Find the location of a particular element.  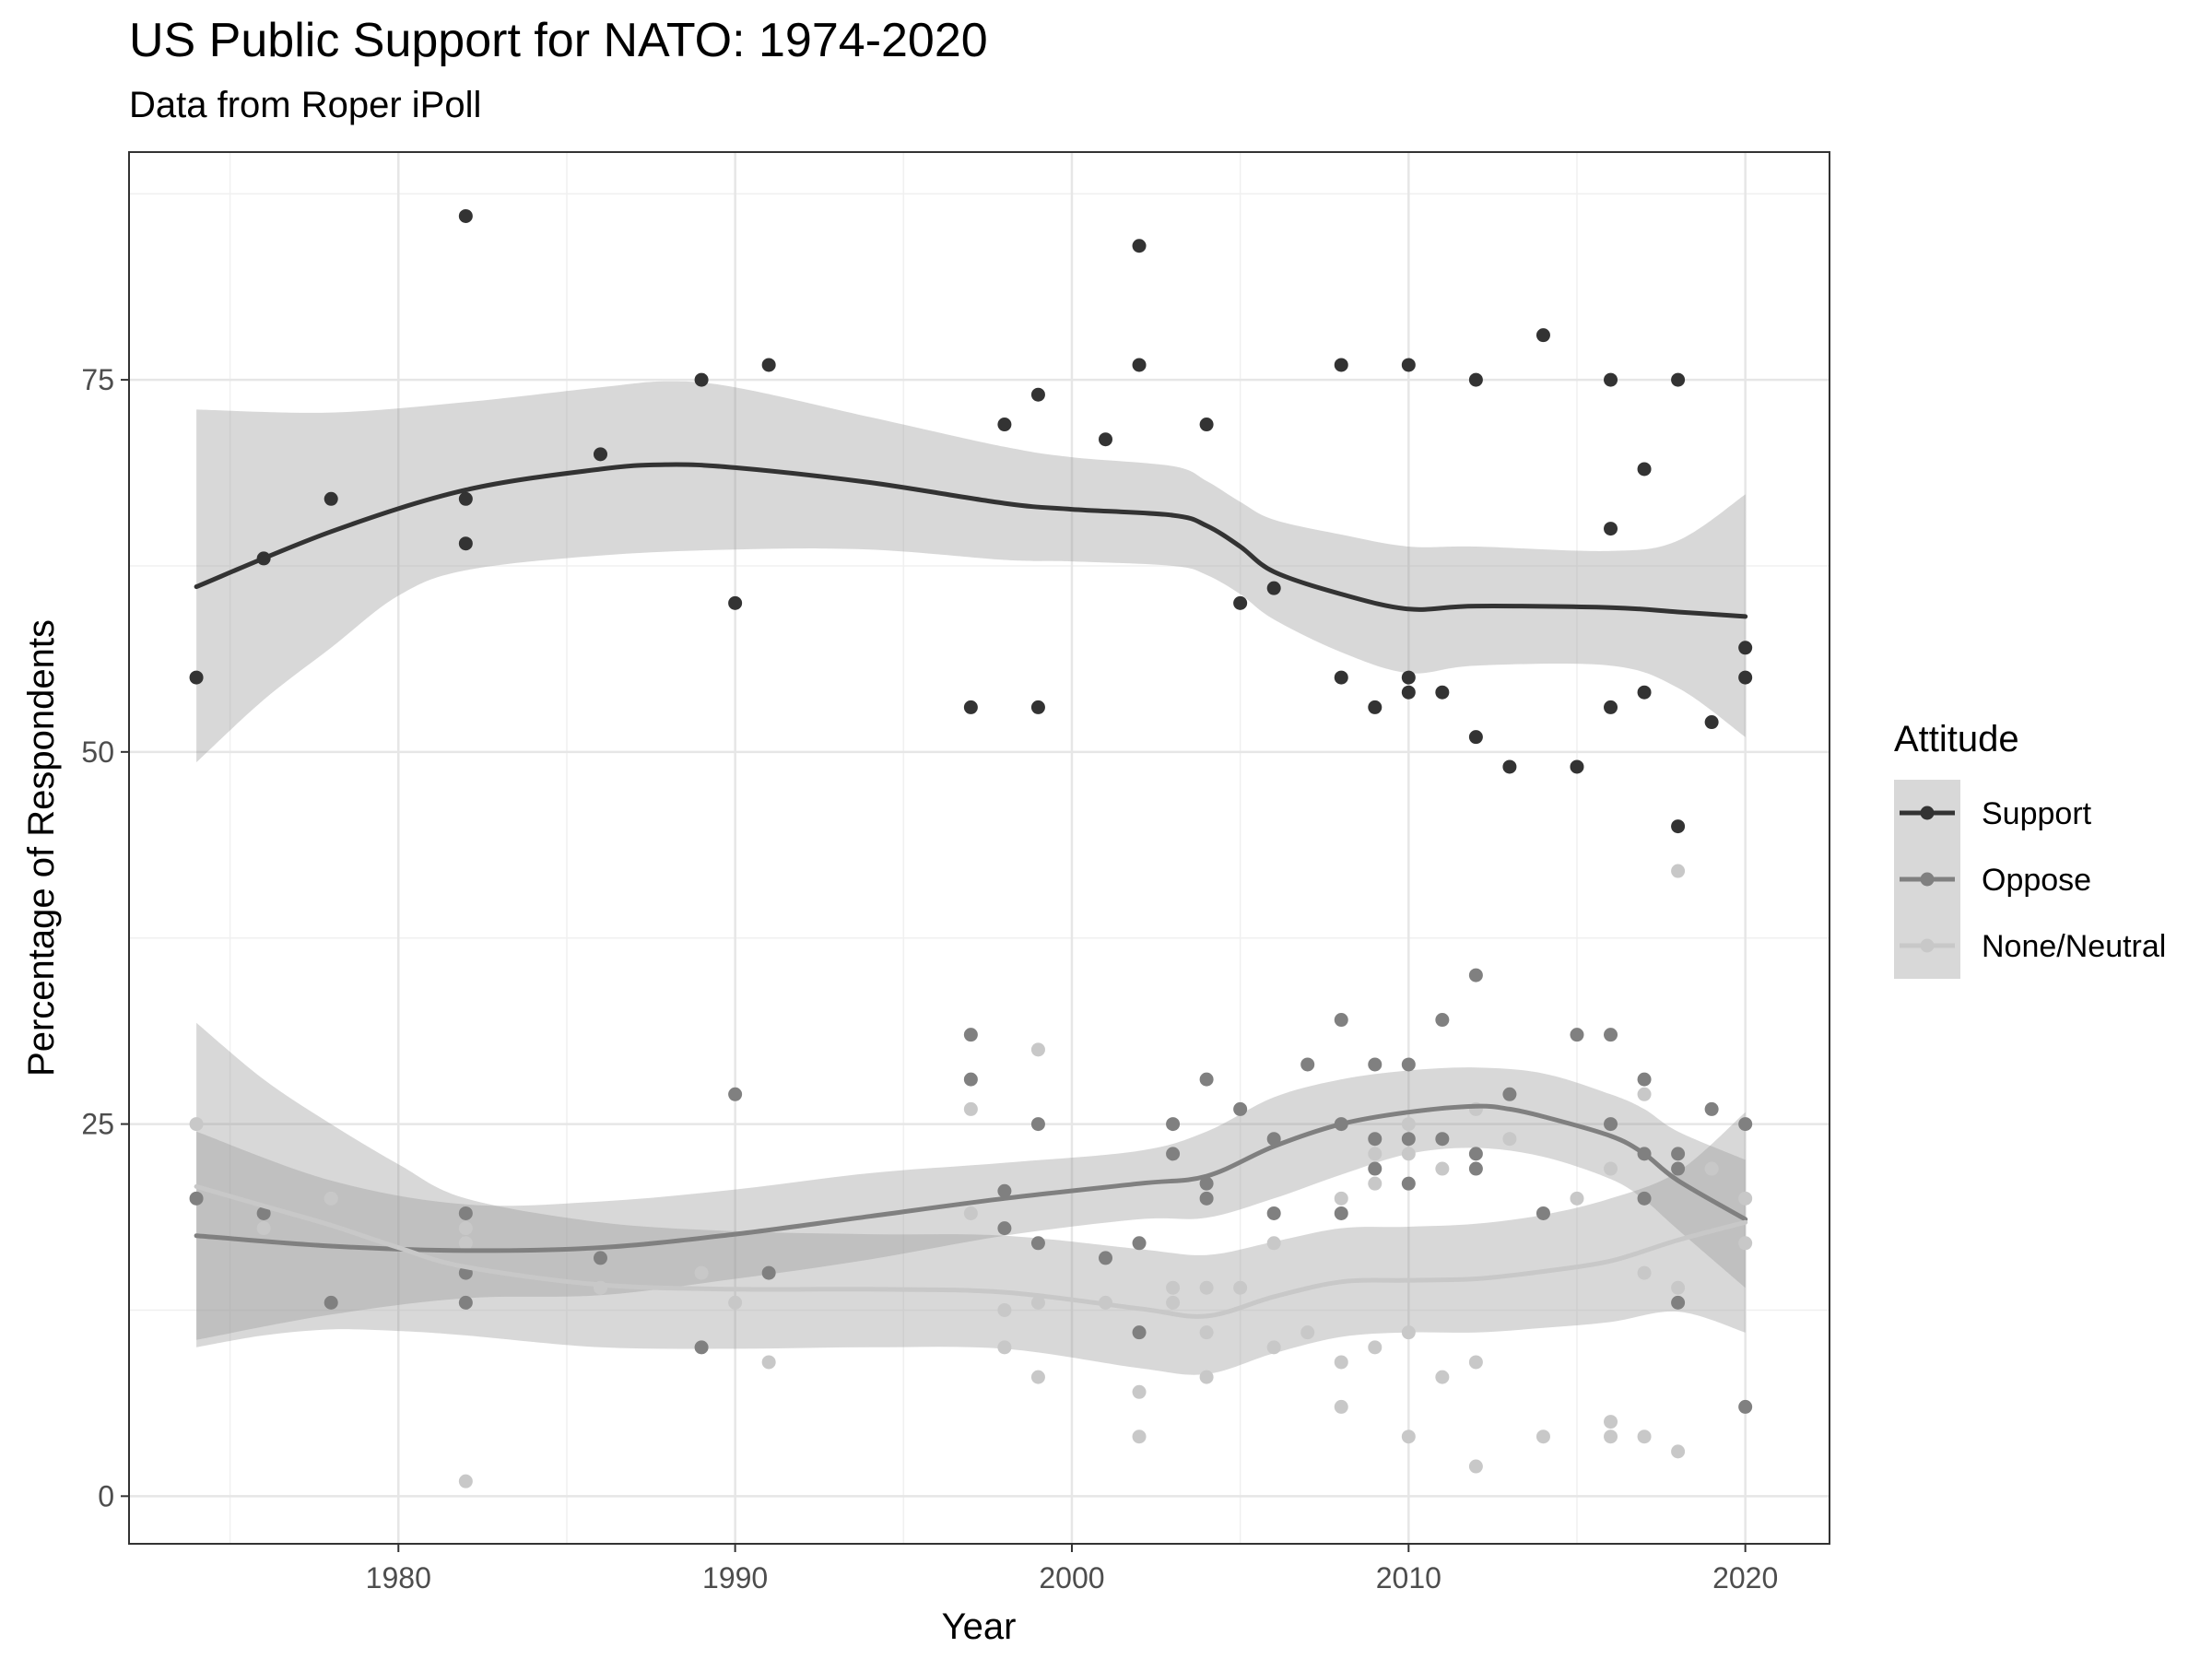

legend: Attitude Support Oppose None/Neutral is located at coordinates (2030, 849).